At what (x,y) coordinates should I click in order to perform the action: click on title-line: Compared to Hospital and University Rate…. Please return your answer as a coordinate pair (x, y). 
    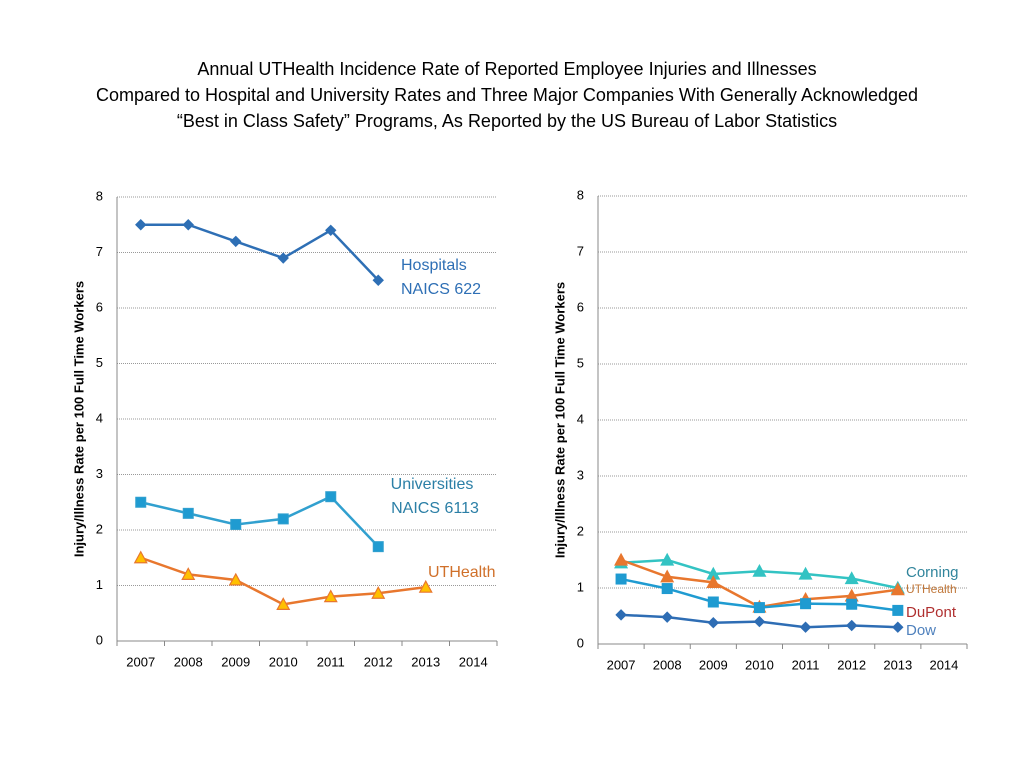
    Looking at the image, I should click on (507, 95).